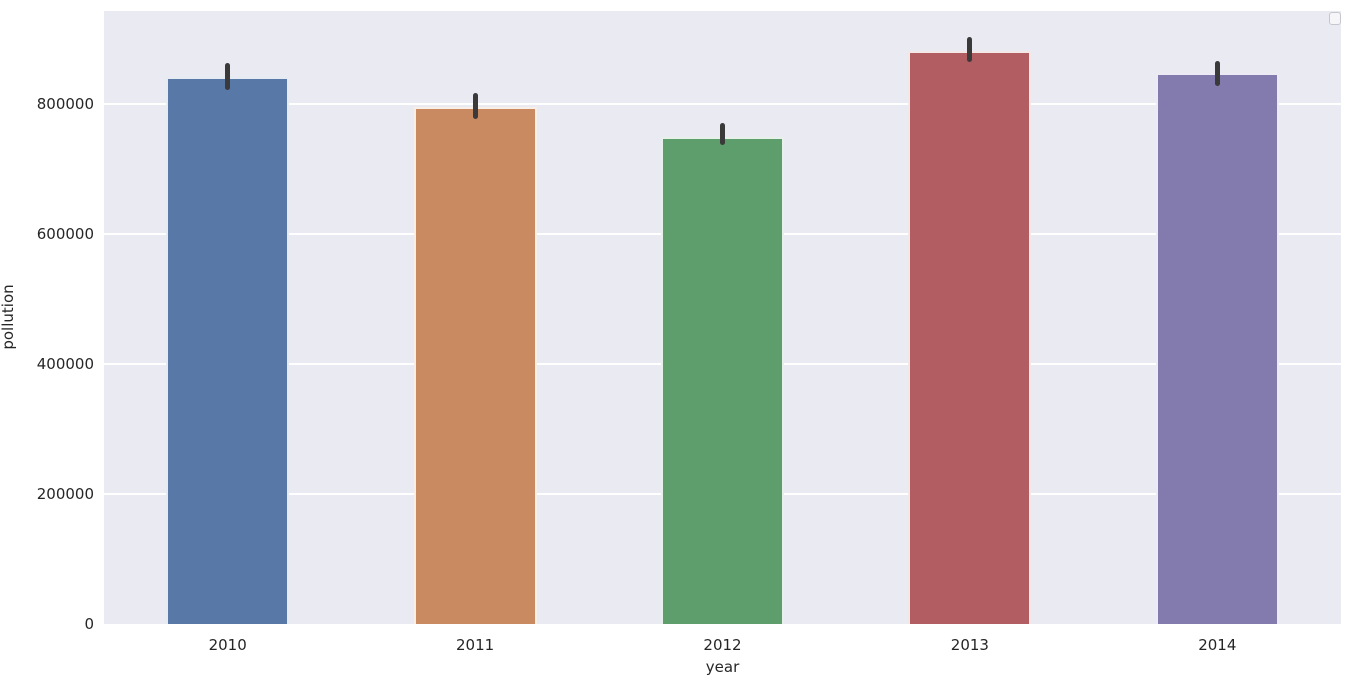 This screenshot has height=684, width=1352. I want to click on ytick-0: 0, so click(89, 624).